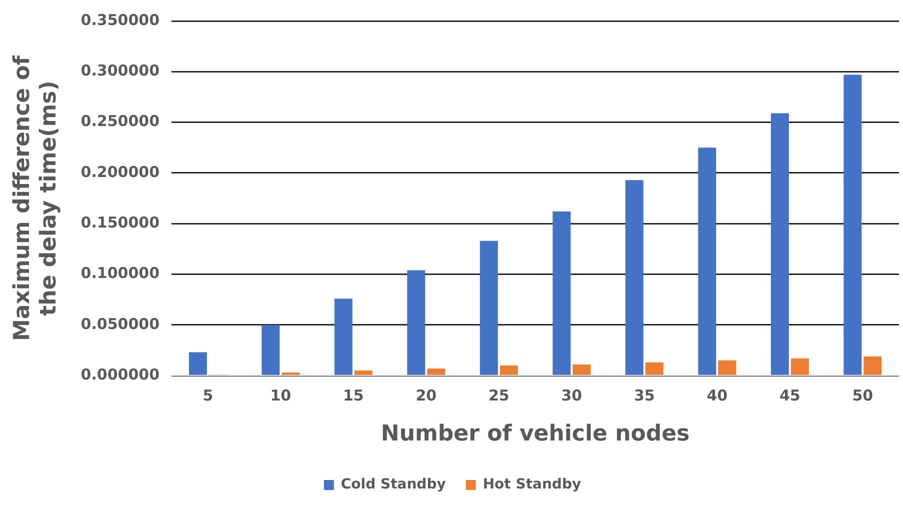 This screenshot has width=903, height=506. Describe the element at coordinates (120, 374) in the screenshot. I see `y-tick-label: 0.000000` at that location.